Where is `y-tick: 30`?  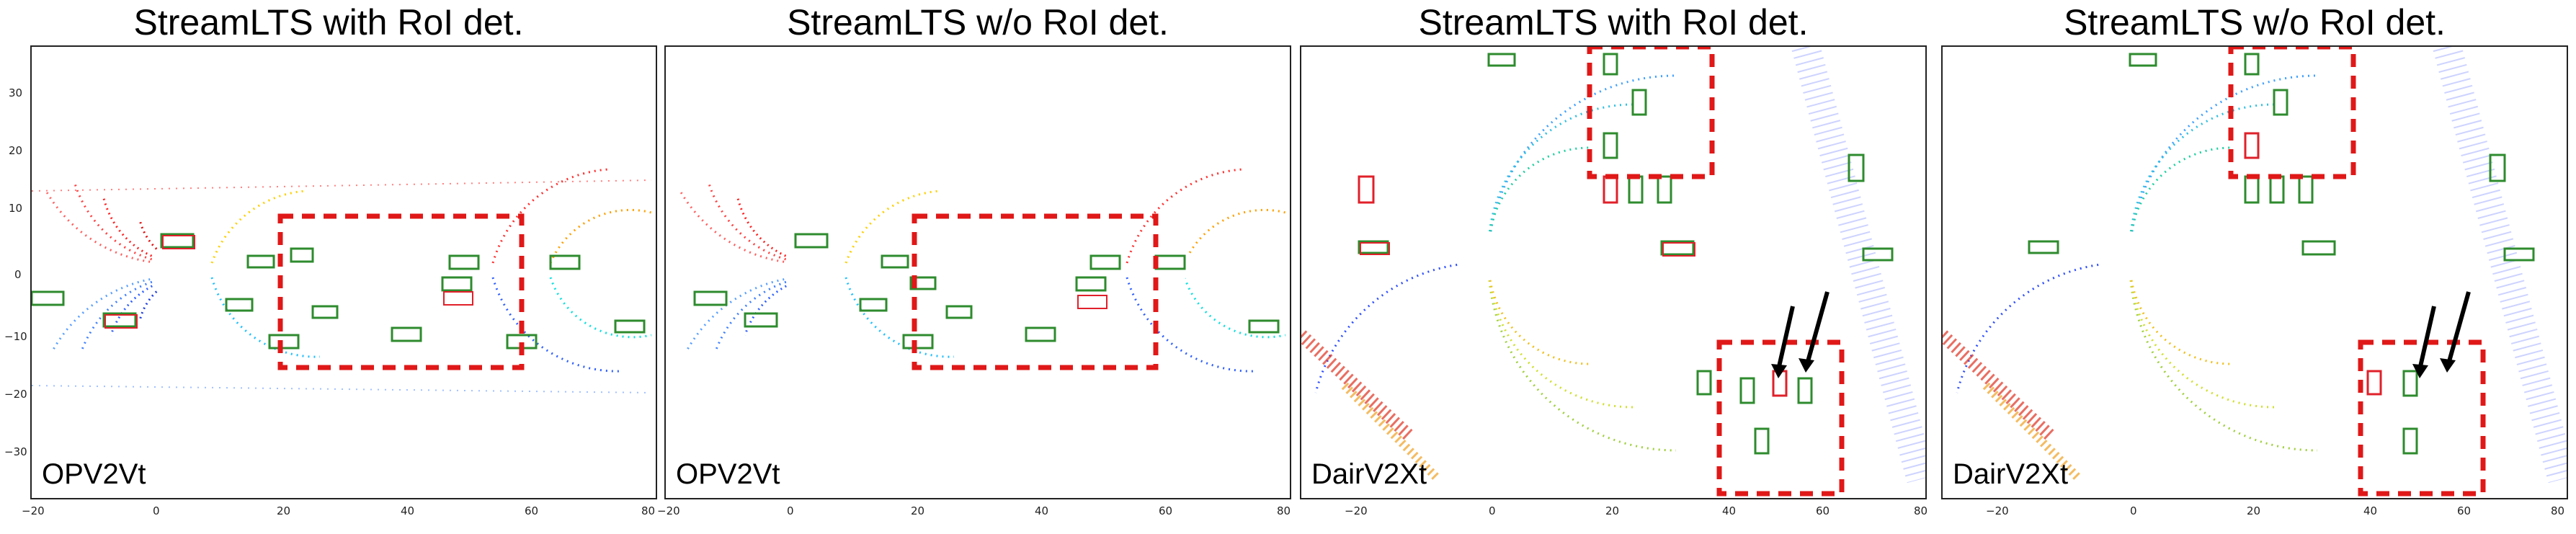 y-tick: 30 is located at coordinates (16, 92).